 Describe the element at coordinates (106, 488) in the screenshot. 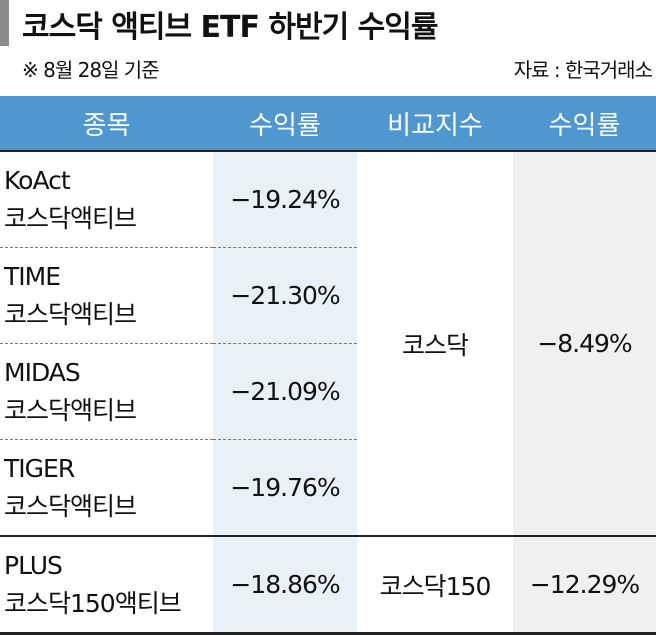

I see `name-cell: TIGER 코스닥액티브` at that location.